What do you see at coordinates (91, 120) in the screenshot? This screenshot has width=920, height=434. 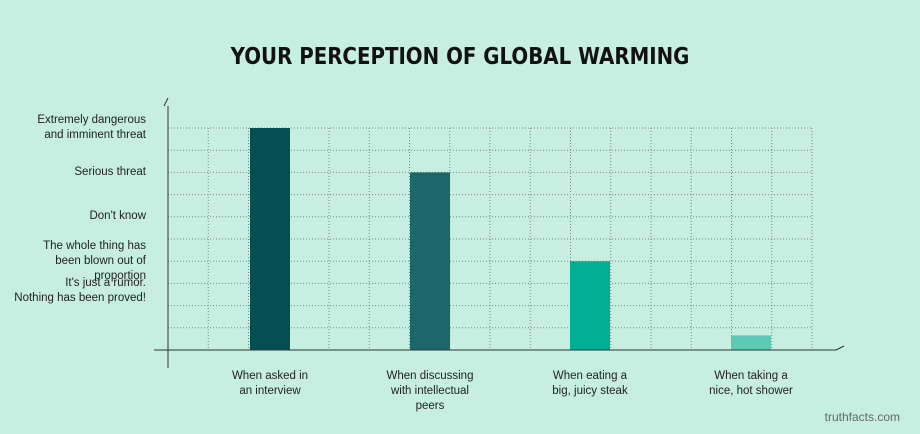 I see `y-tick-label-line: Extremely dangerous` at bounding box center [91, 120].